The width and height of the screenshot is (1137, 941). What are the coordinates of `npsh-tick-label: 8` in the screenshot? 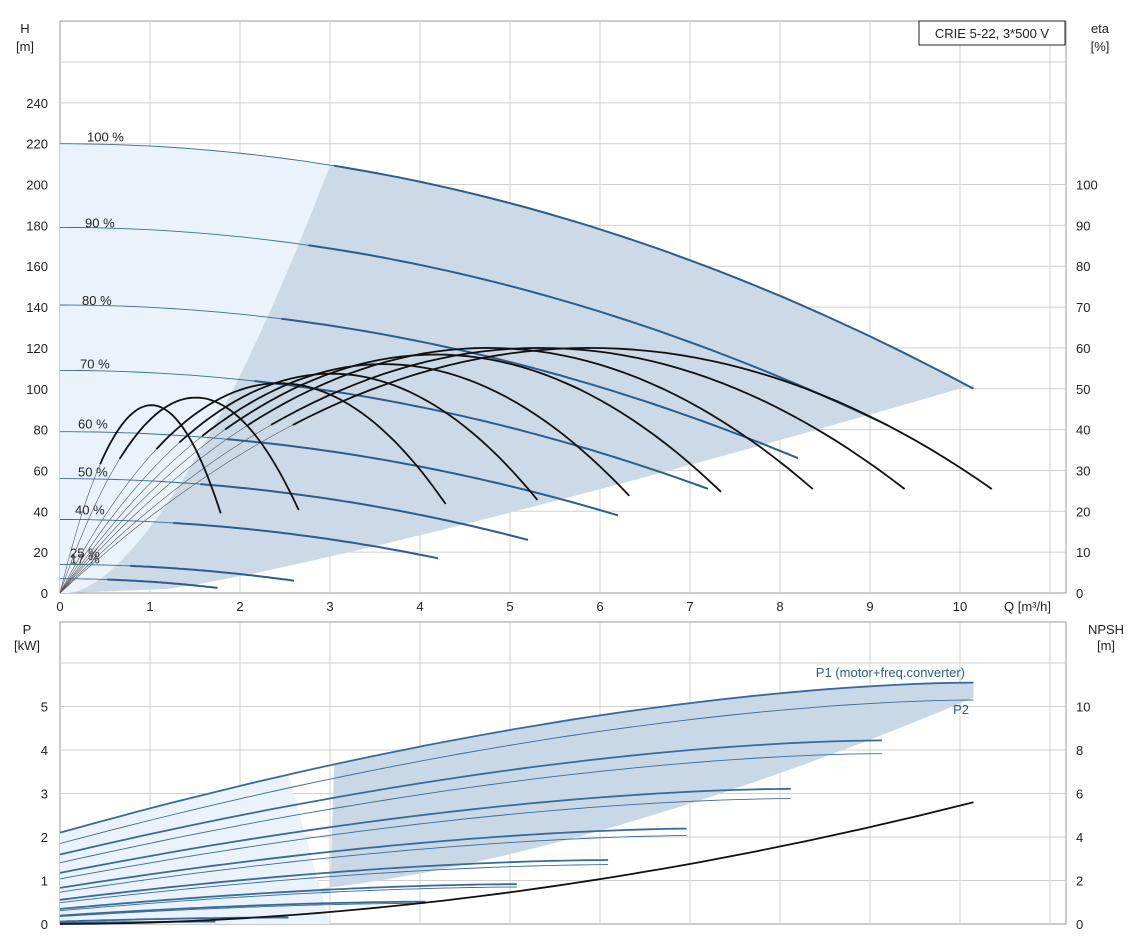 It's located at (1079, 750).